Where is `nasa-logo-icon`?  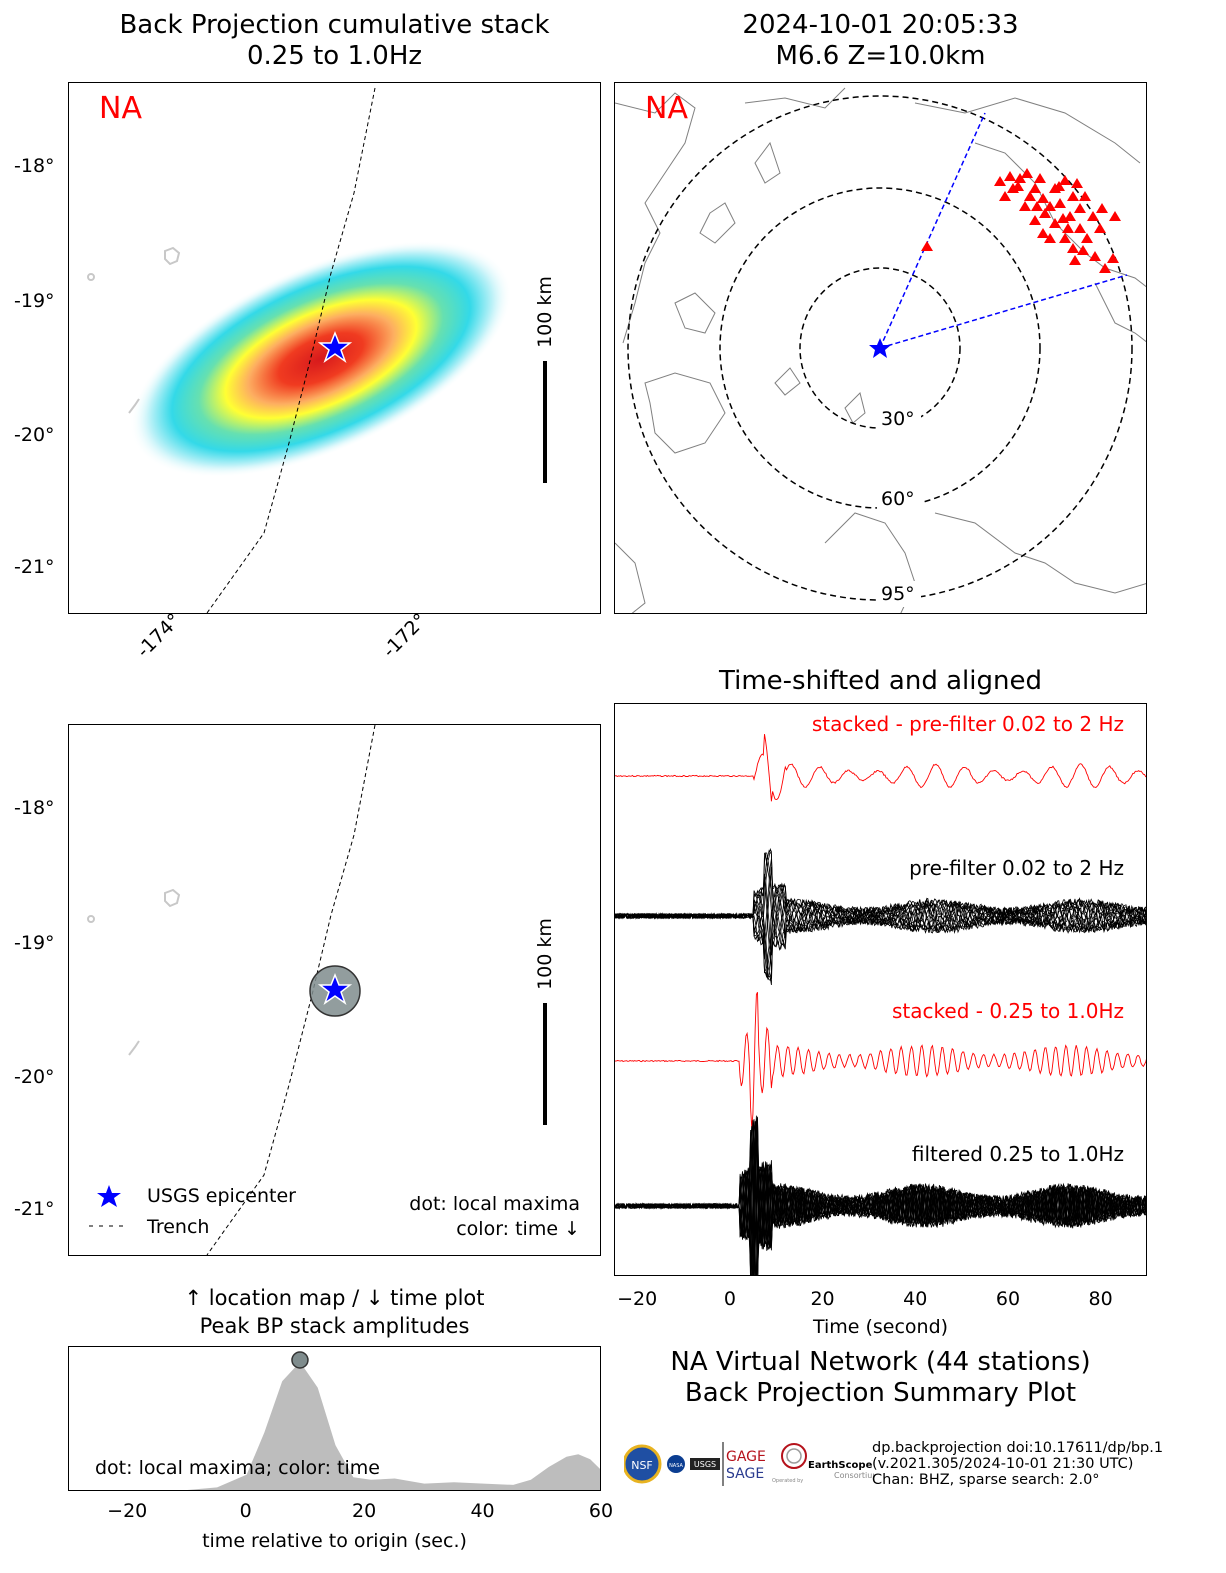 nasa-logo-icon is located at coordinates (676, 1464).